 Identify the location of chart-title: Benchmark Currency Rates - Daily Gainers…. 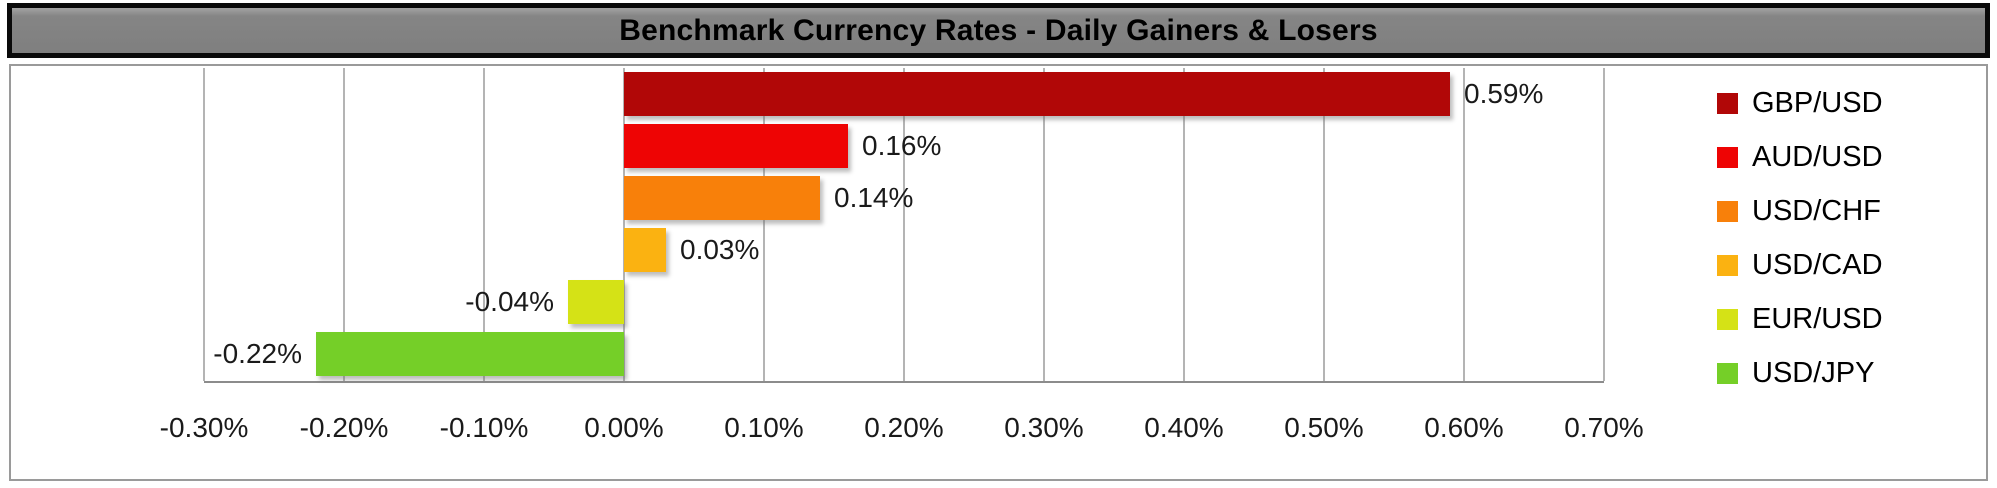
(998, 30).